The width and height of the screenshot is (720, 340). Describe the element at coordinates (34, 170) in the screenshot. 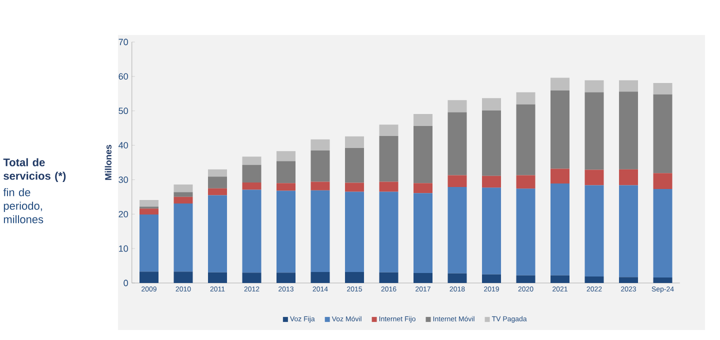

I see `text: Total de servicios (*)` at that location.